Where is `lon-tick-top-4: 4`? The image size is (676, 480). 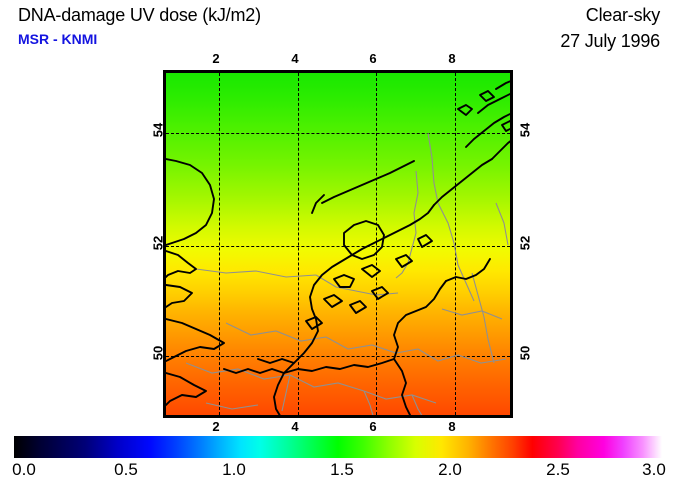
lon-tick-top-4: 4 is located at coordinates (295, 58).